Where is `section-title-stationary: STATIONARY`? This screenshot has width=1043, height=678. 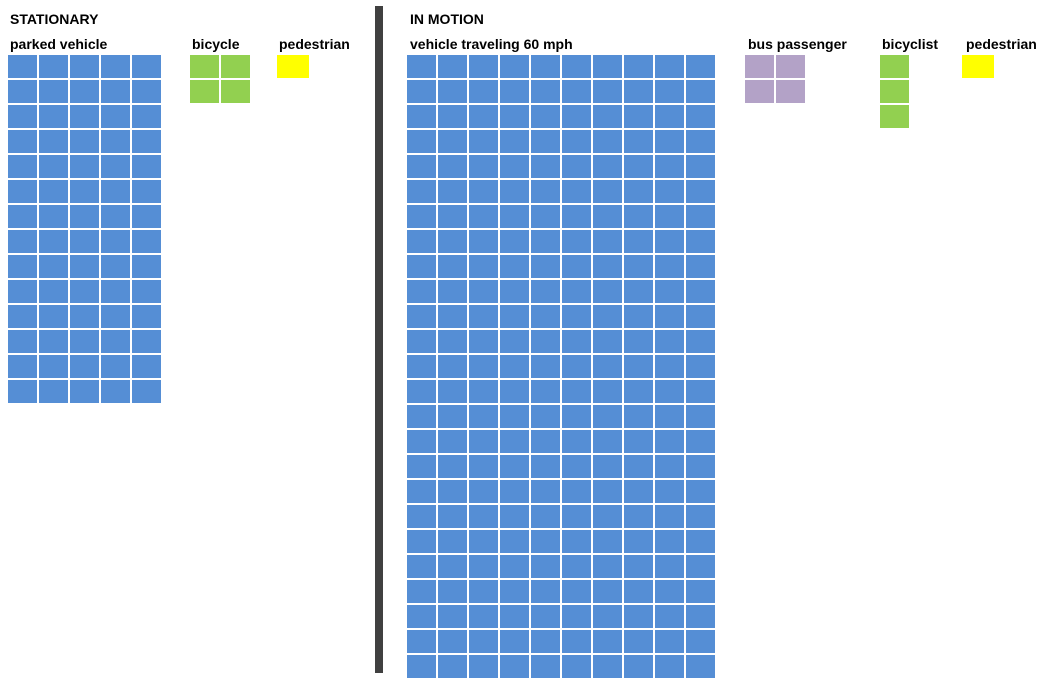 section-title-stationary: STATIONARY is located at coordinates (54, 19).